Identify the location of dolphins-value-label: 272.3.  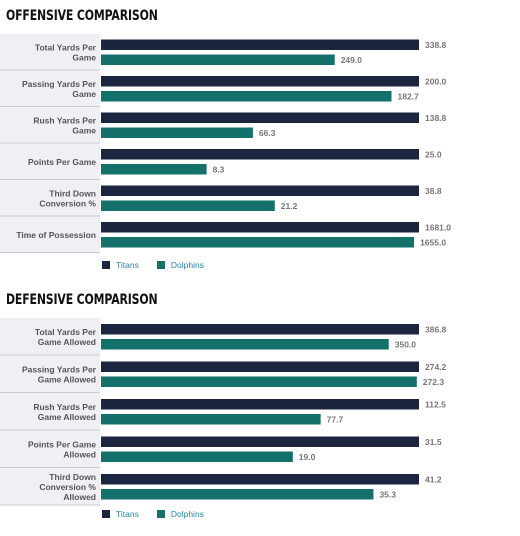
(434, 382).